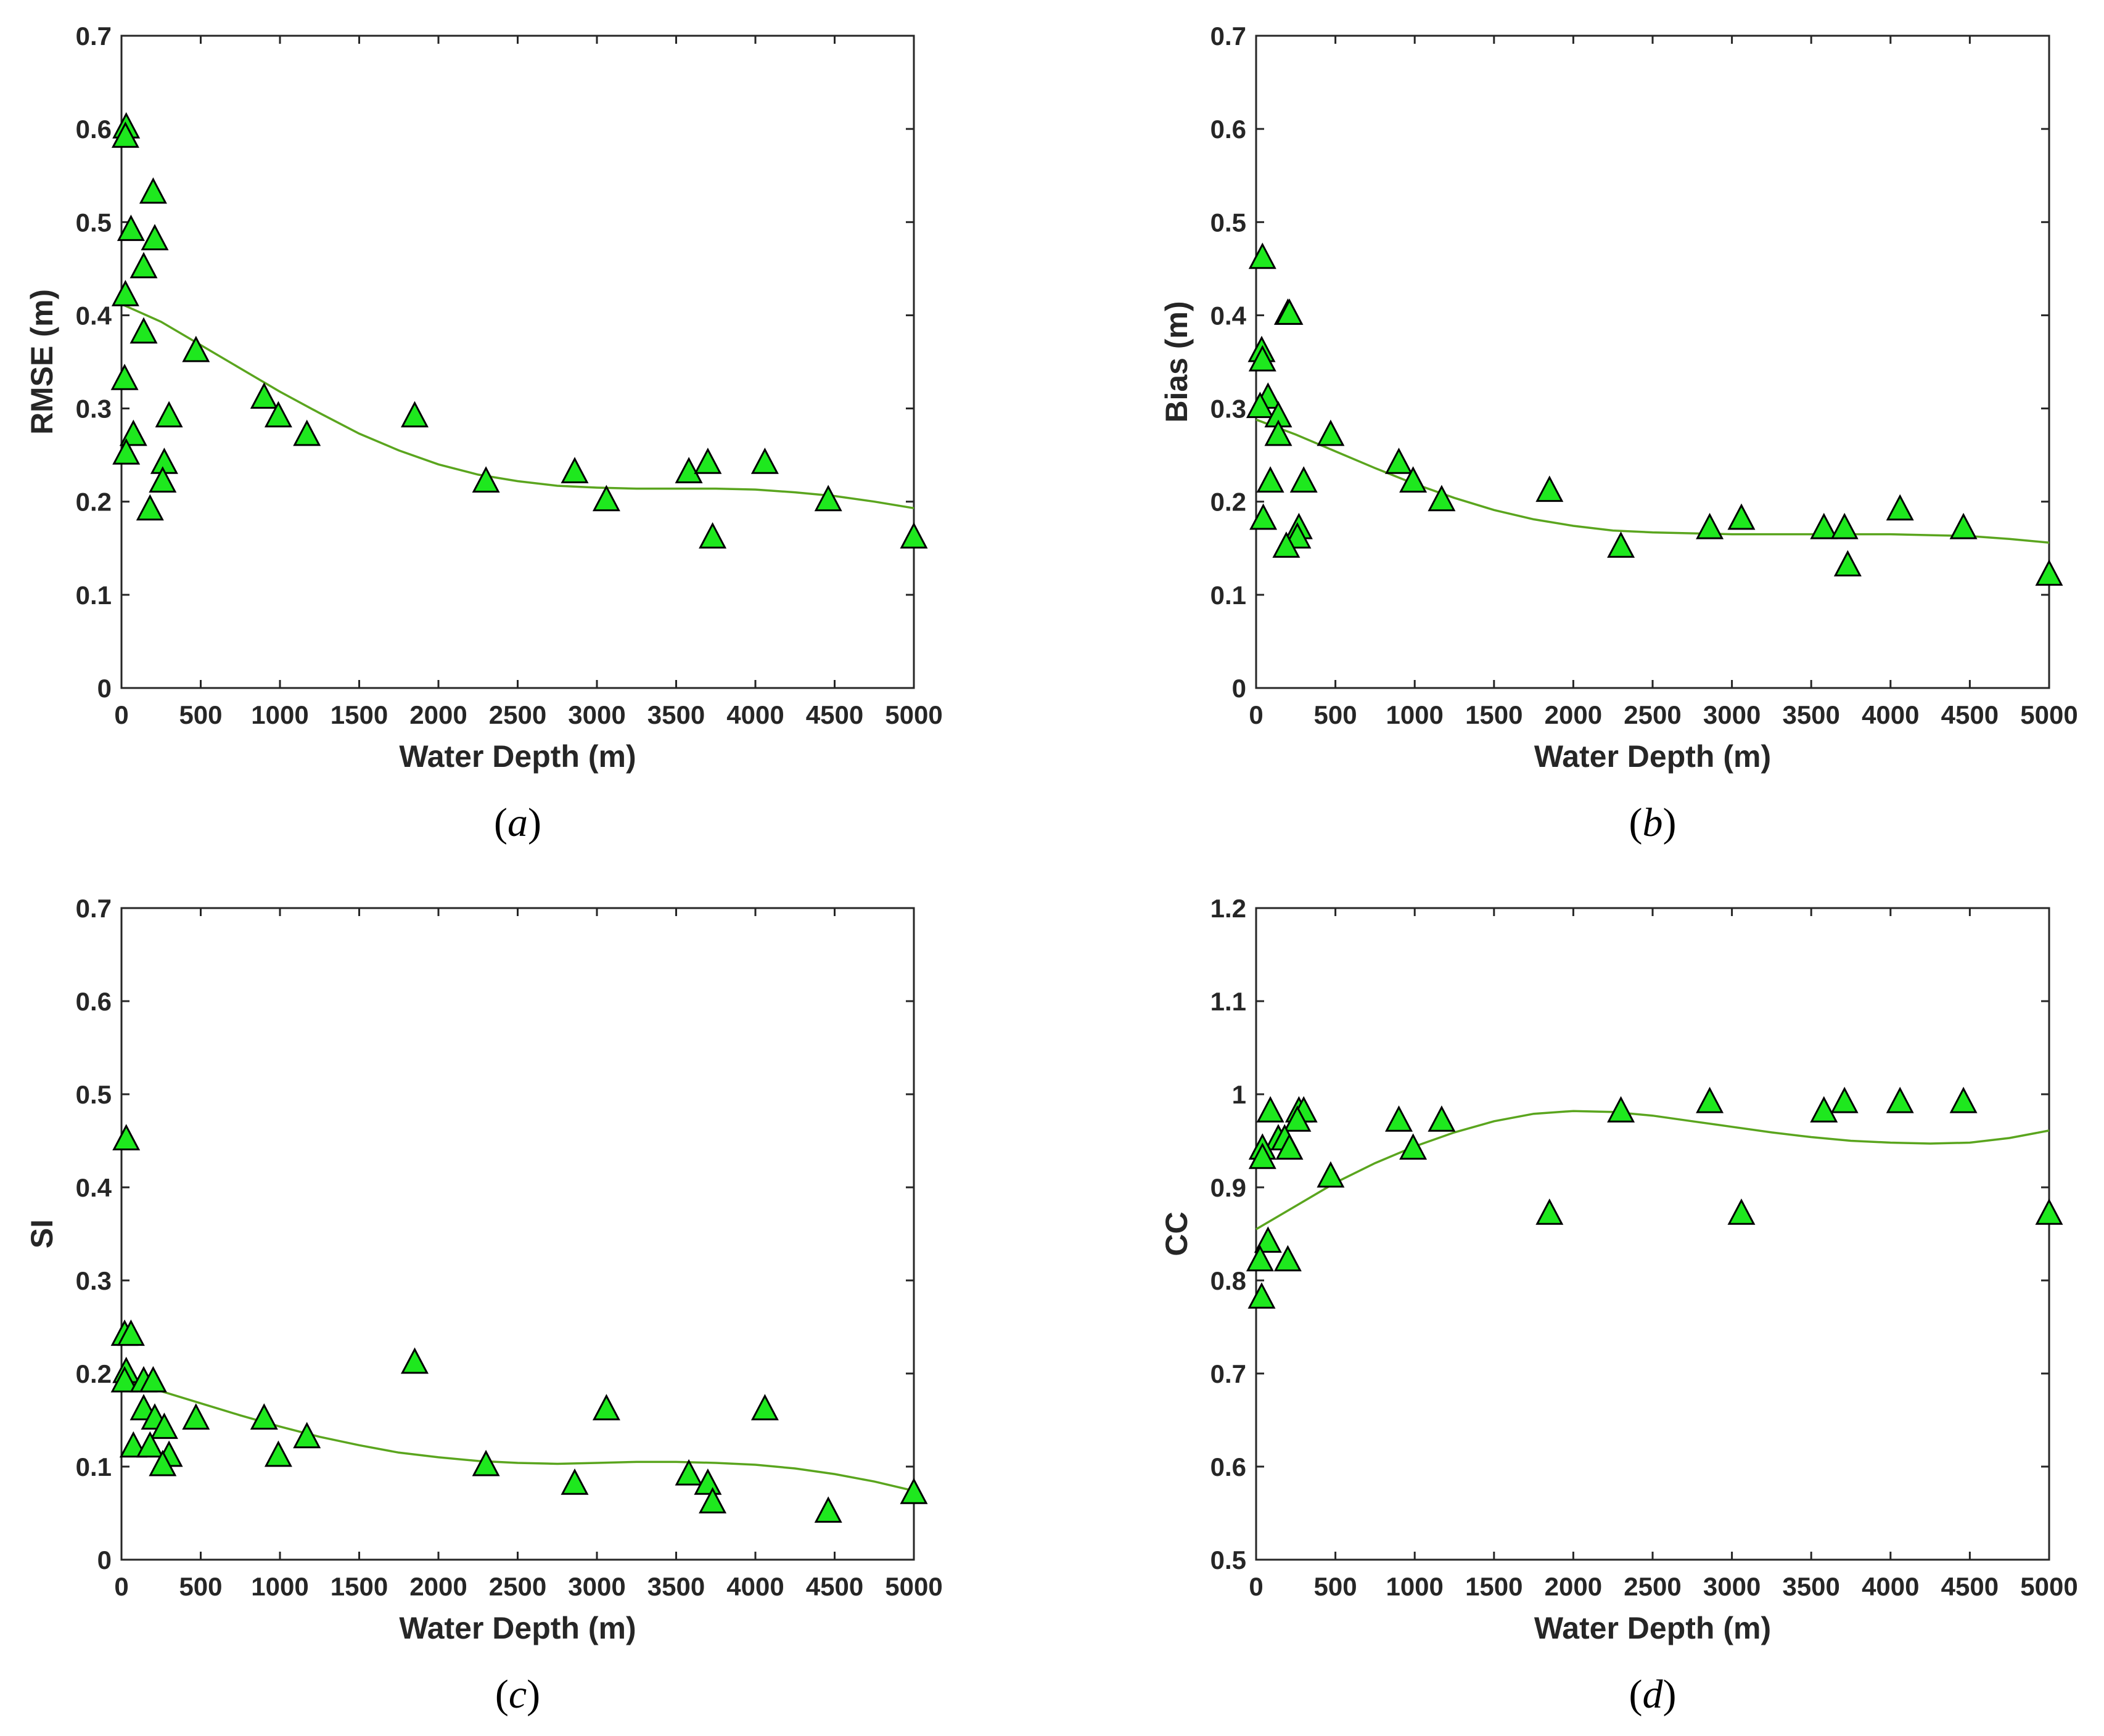 The height and width of the screenshot is (1736, 2104). I want to click on panel-caption: (b), so click(1653, 822).